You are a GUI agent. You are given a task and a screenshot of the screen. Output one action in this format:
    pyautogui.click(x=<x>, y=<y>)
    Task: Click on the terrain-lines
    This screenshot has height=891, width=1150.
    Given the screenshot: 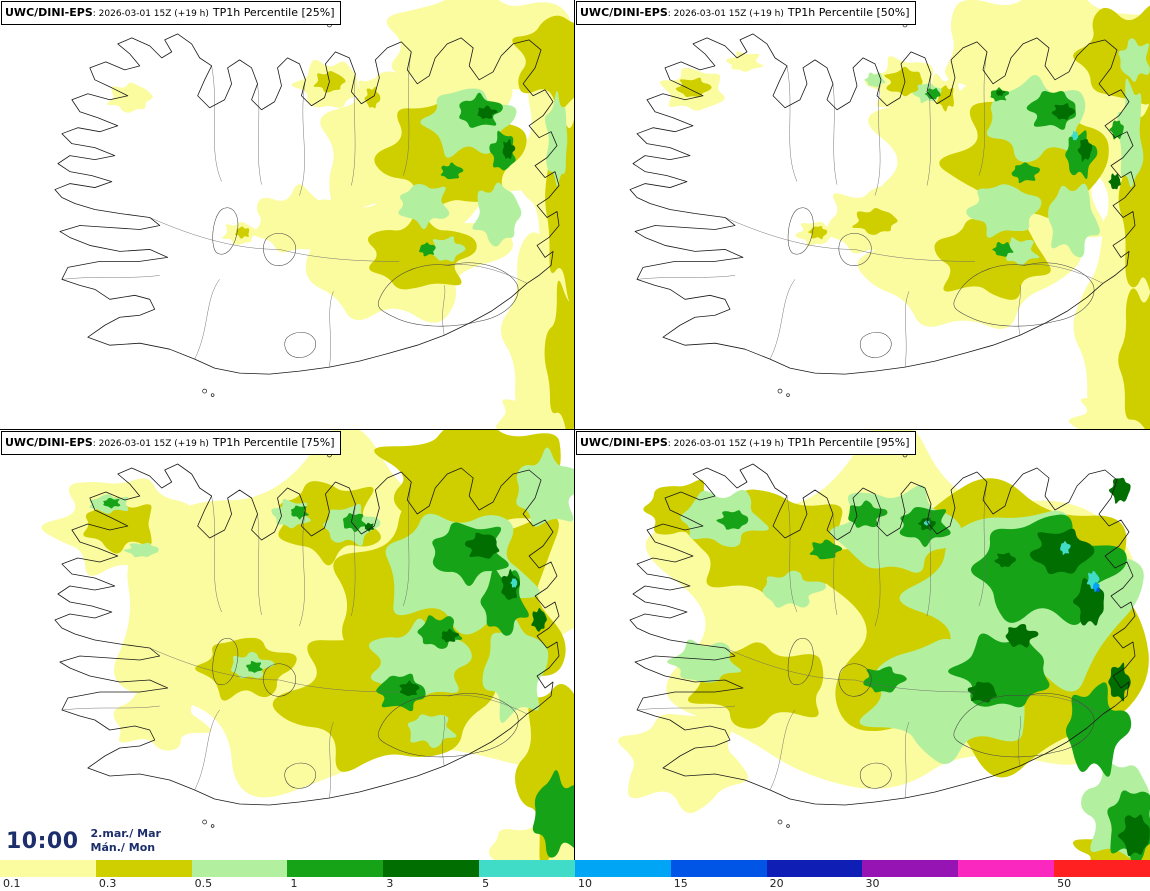 What is the action you would take?
    pyautogui.click(x=294, y=209)
    